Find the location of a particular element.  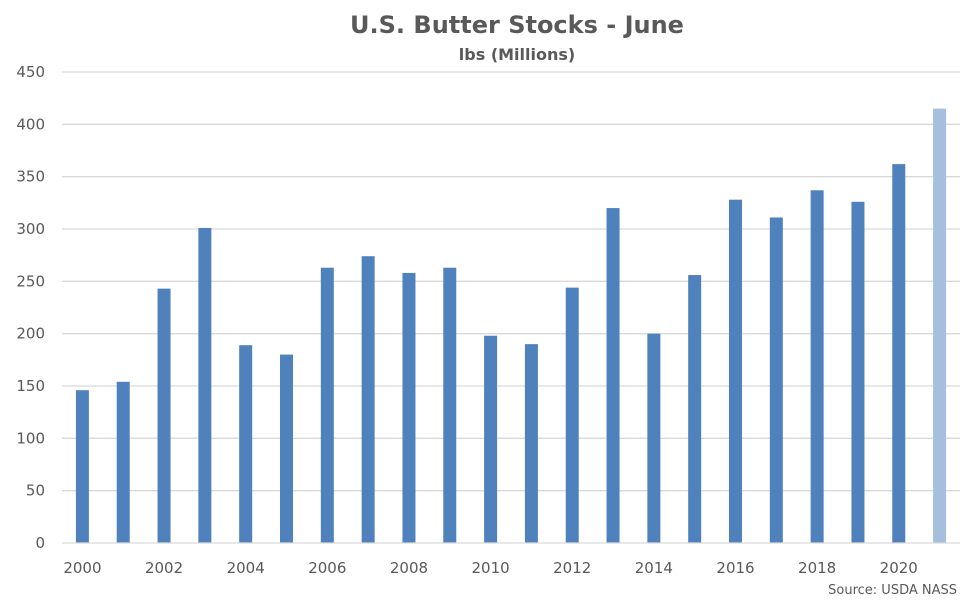

x-tick-label: 2014 is located at coordinates (654, 568).